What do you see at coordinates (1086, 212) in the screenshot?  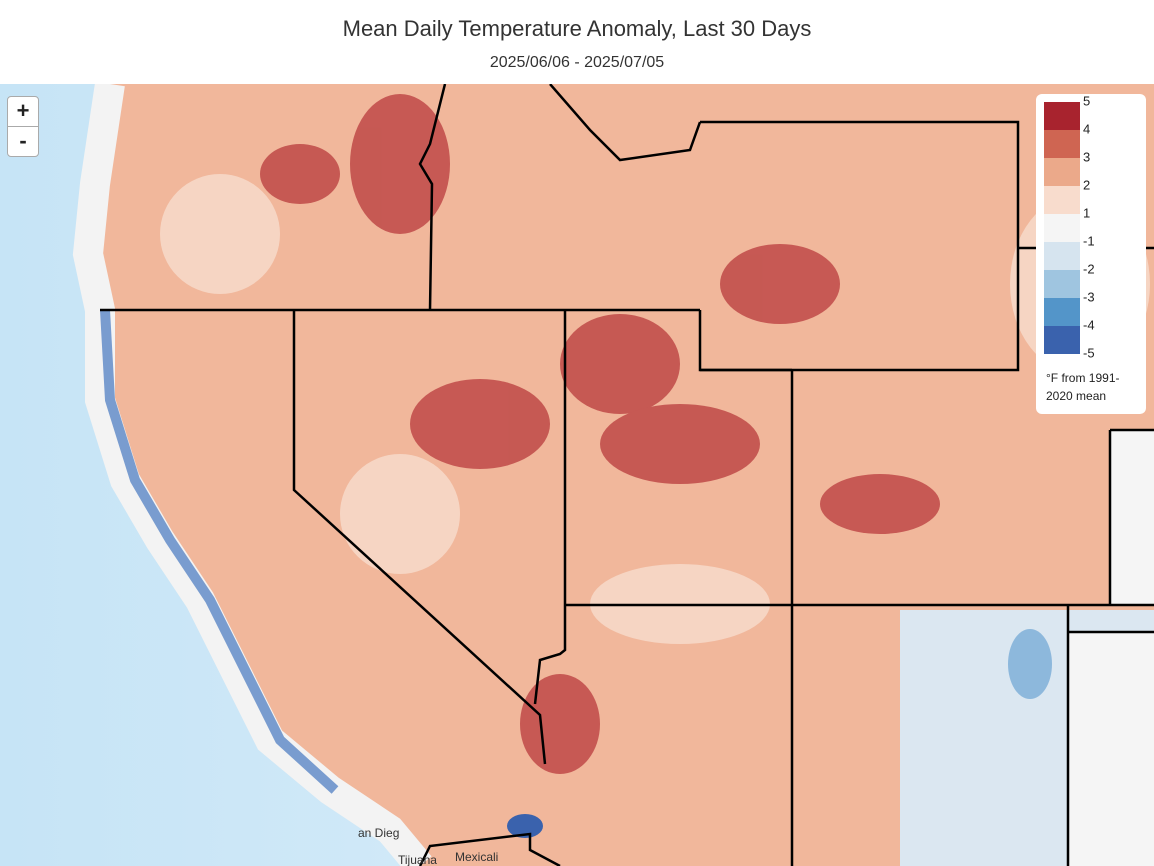 I see `legend-label: 1` at bounding box center [1086, 212].